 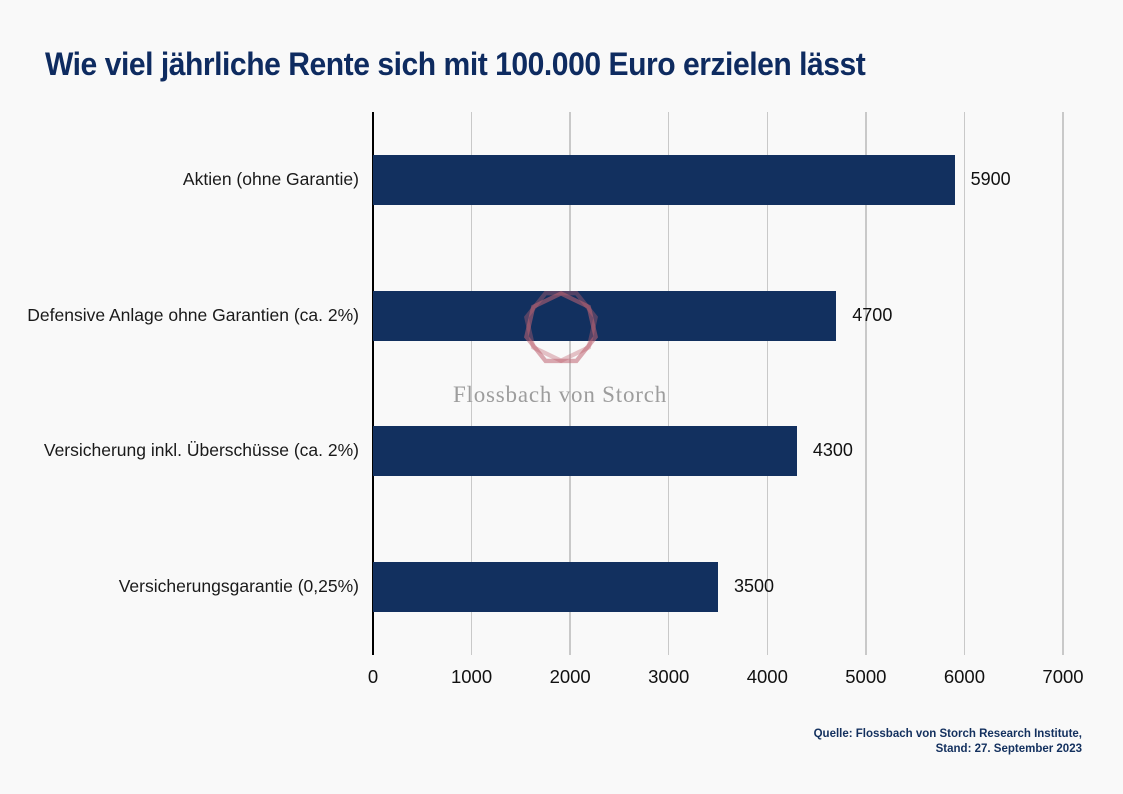 I want to click on value-label-1: 5900, so click(x=990, y=178).